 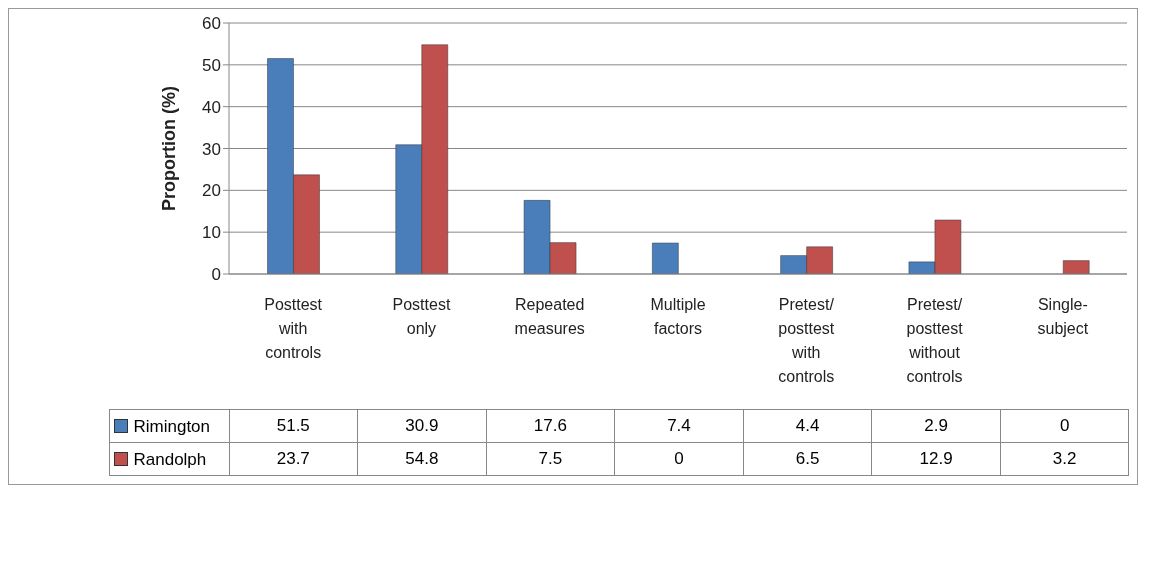 I want to click on y-tick-label: 40, so click(x=211, y=107).